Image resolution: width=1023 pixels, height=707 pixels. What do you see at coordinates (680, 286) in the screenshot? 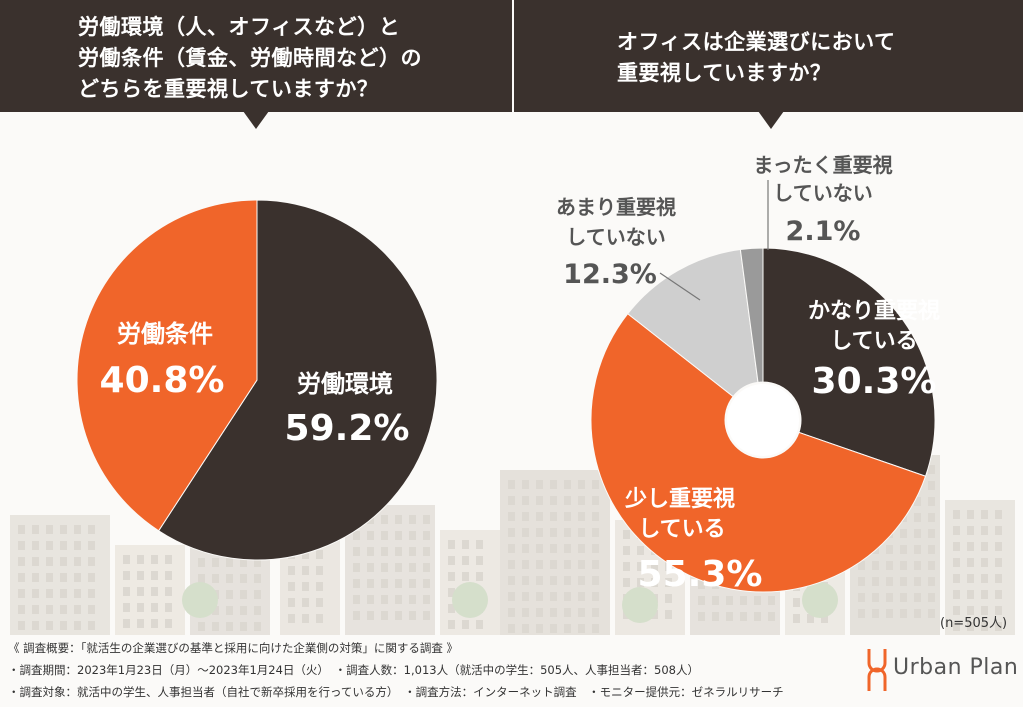
I see `leader-line` at bounding box center [680, 286].